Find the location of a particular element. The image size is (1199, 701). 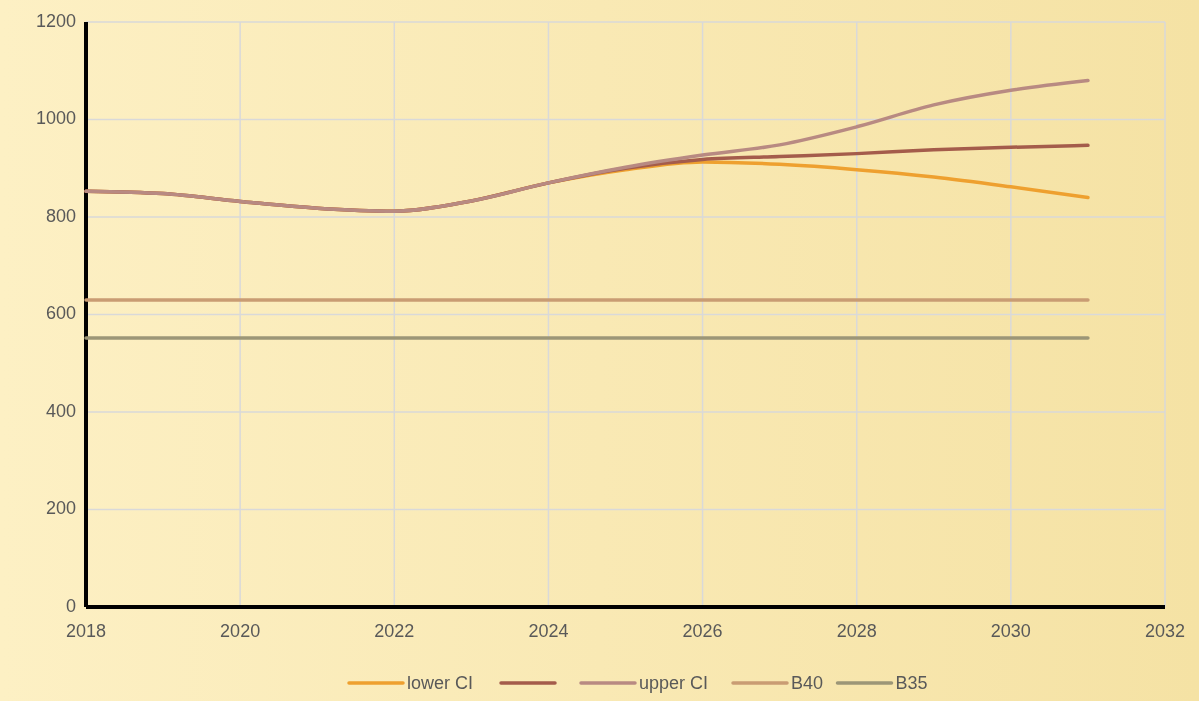

x-tick-label: 2020 is located at coordinates (240, 631).